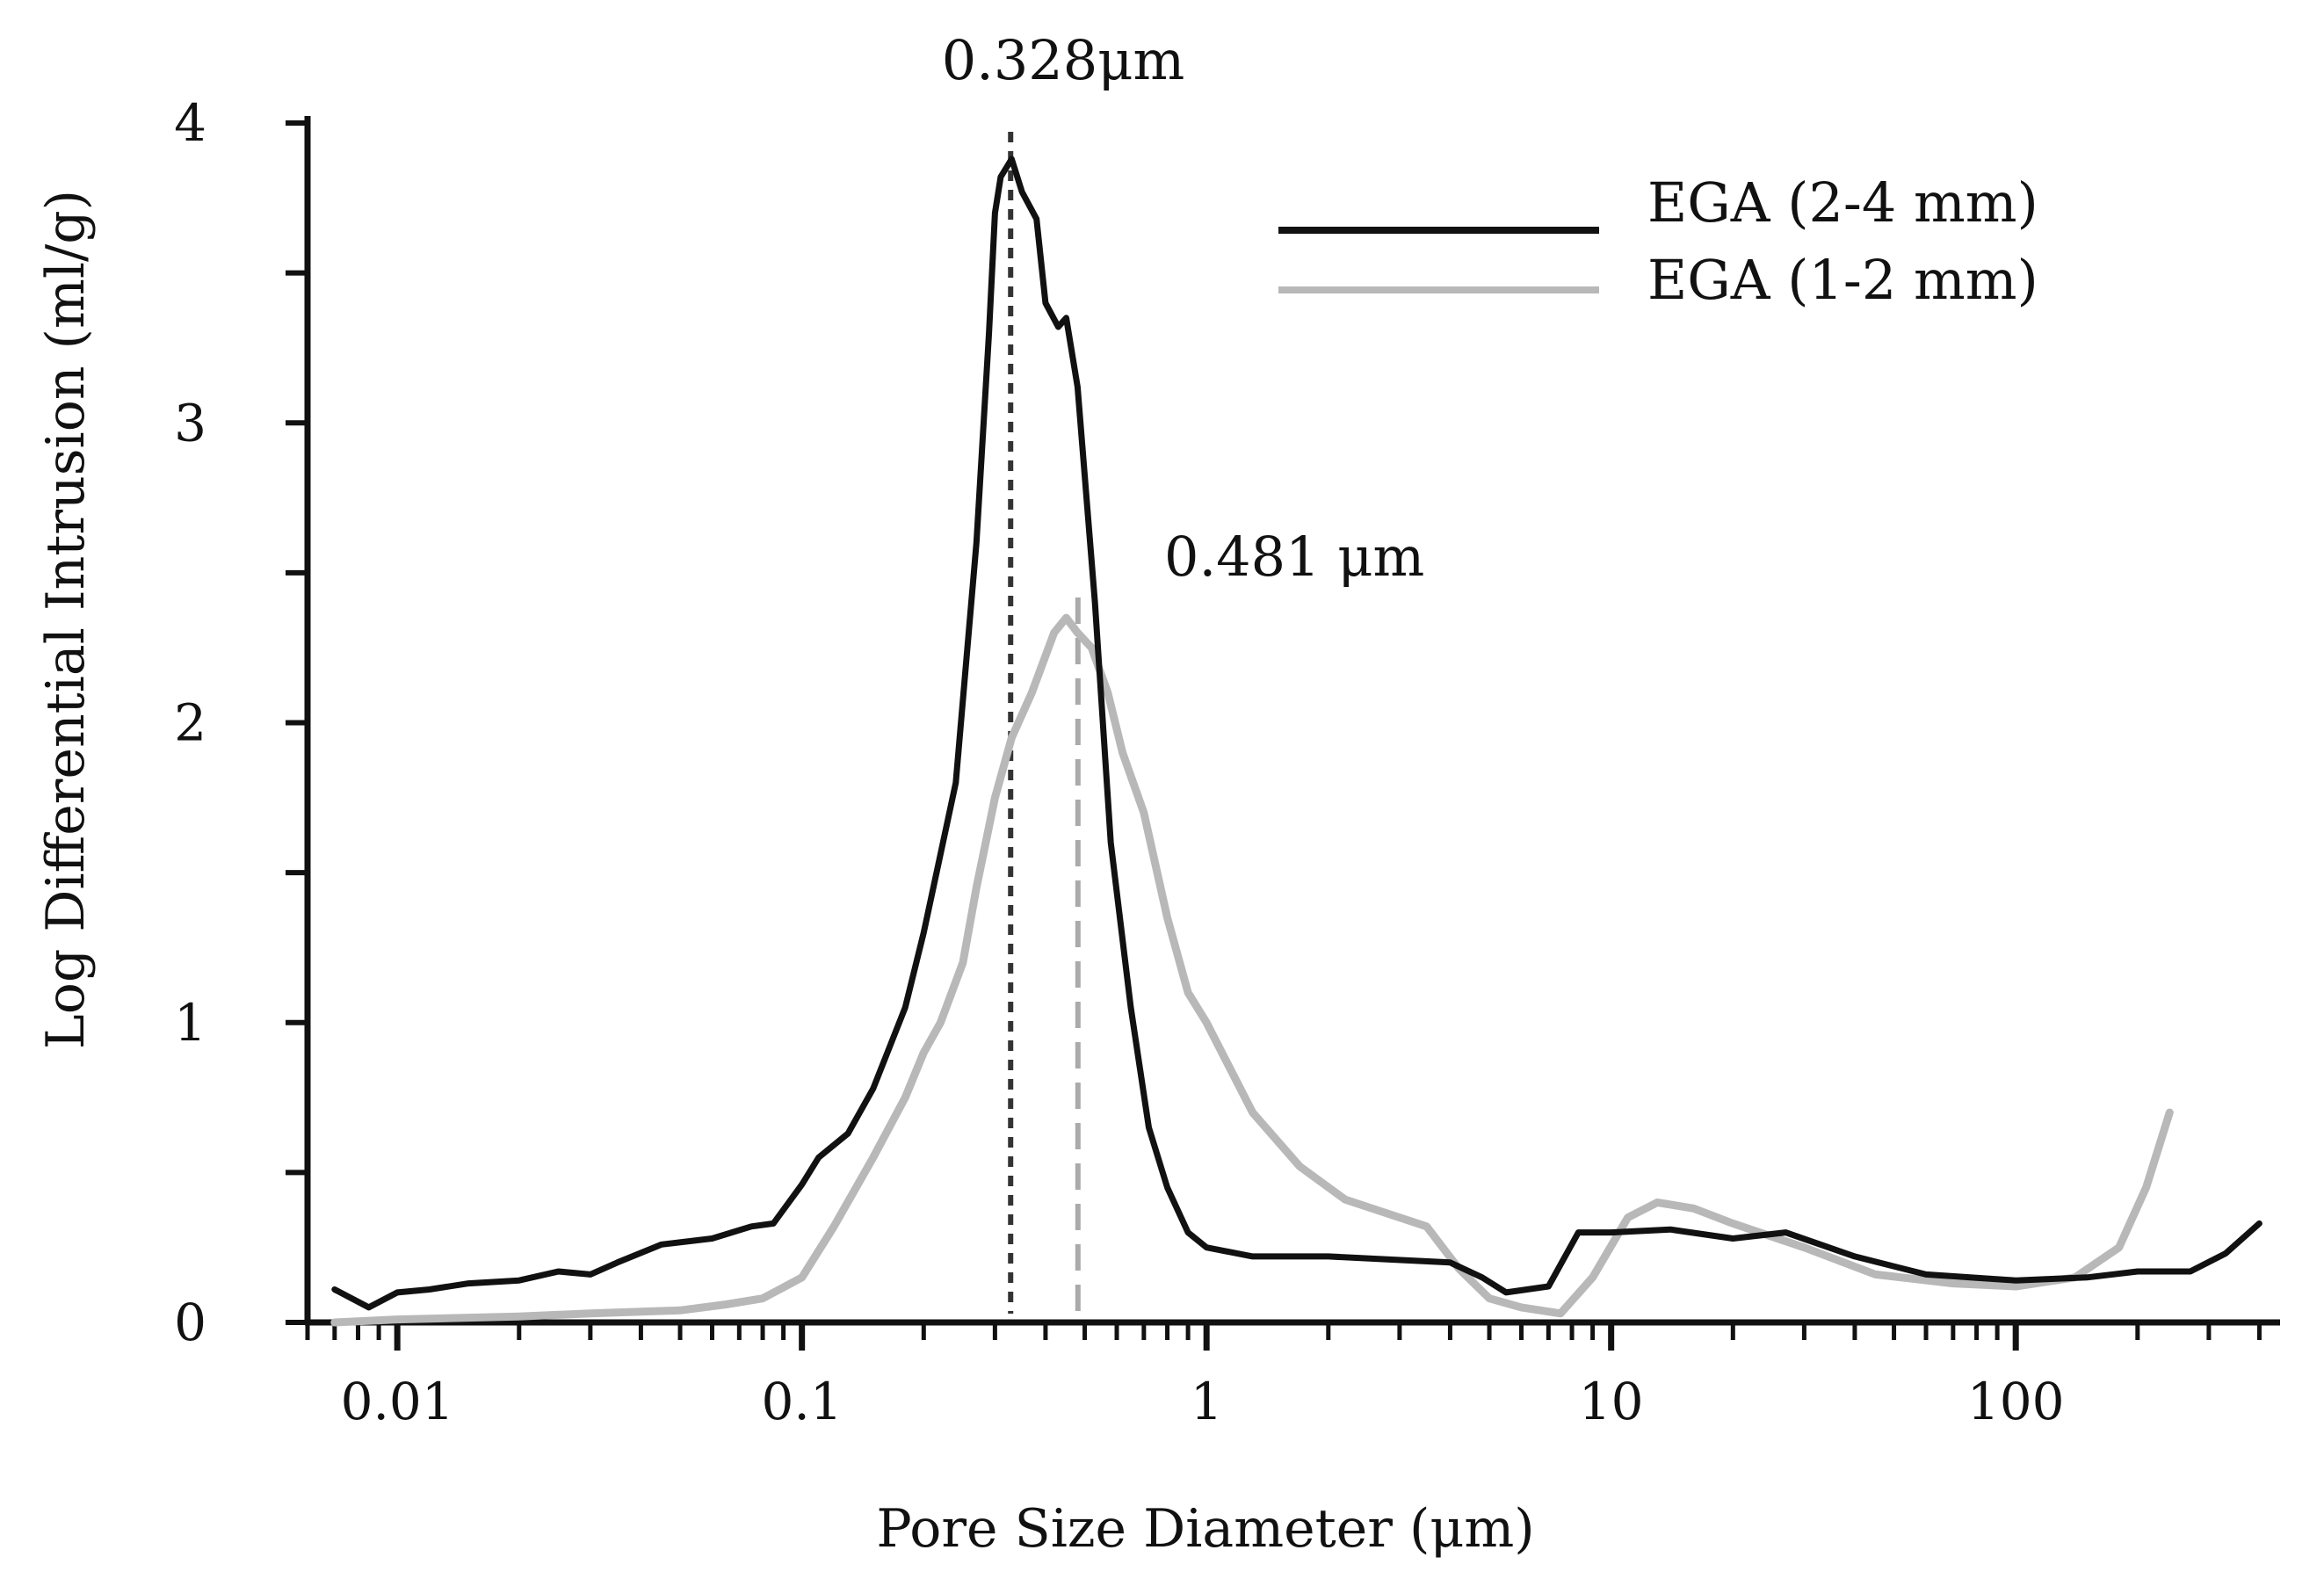  What do you see at coordinates (190, 123) in the screenshot?
I see `y-tick-label: 4` at bounding box center [190, 123].